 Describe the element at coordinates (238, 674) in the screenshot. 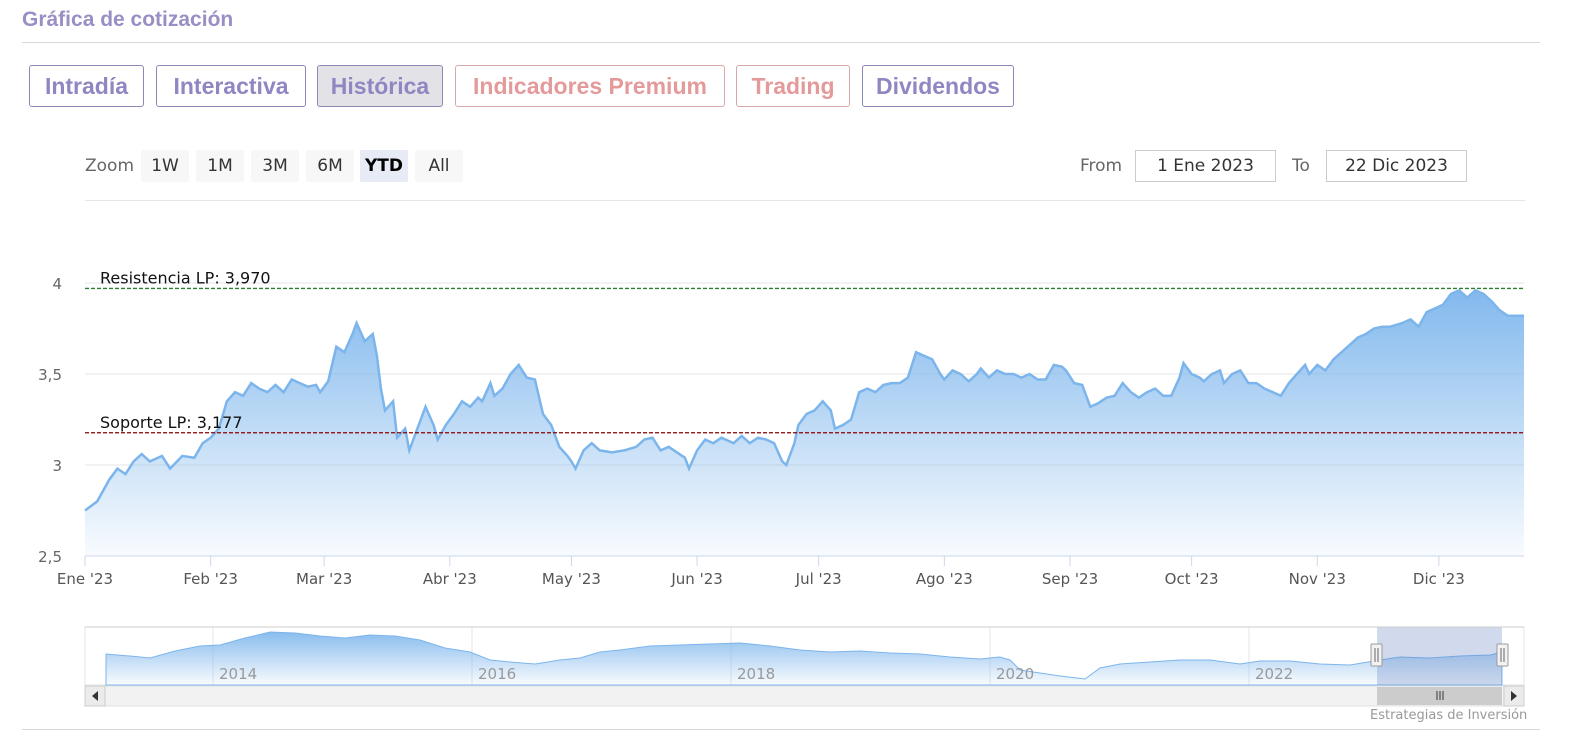

I see `navigator-x-label: 2014` at that location.